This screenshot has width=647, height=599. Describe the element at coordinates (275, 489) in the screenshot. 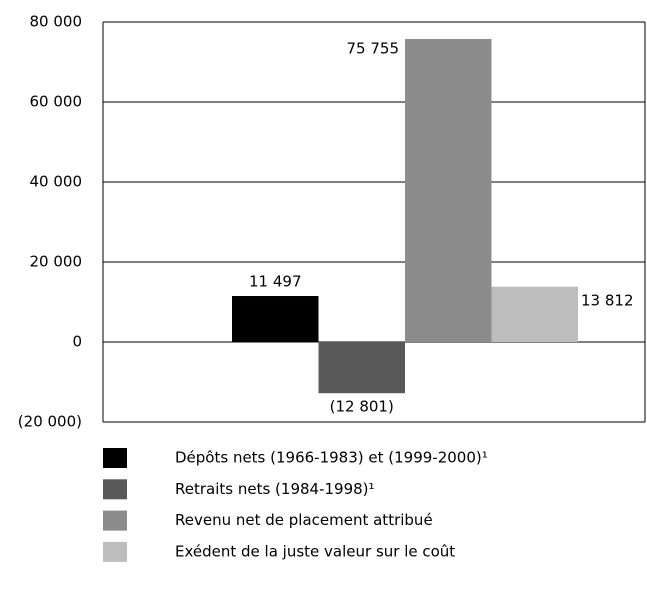

I see `legend-label: Retraits nets (1984-1998)¹` at that location.